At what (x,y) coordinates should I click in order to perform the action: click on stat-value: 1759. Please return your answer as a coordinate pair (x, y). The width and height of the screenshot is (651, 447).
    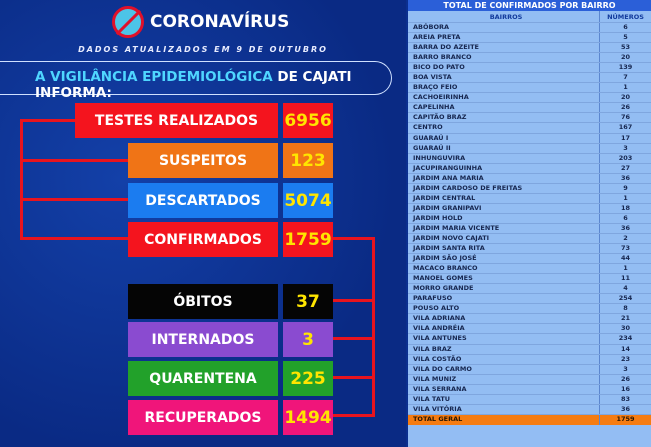
    Looking at the image, I should click on (308, 239).